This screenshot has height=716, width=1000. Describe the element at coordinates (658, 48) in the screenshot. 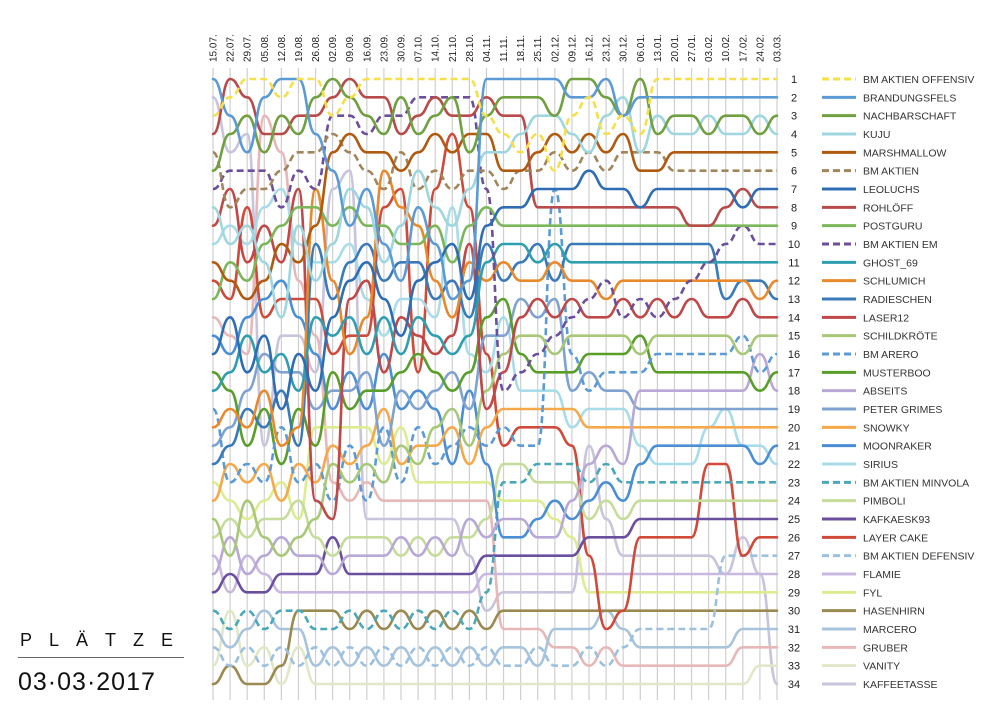

I see `x-tick-label: 13.01.` at that location.